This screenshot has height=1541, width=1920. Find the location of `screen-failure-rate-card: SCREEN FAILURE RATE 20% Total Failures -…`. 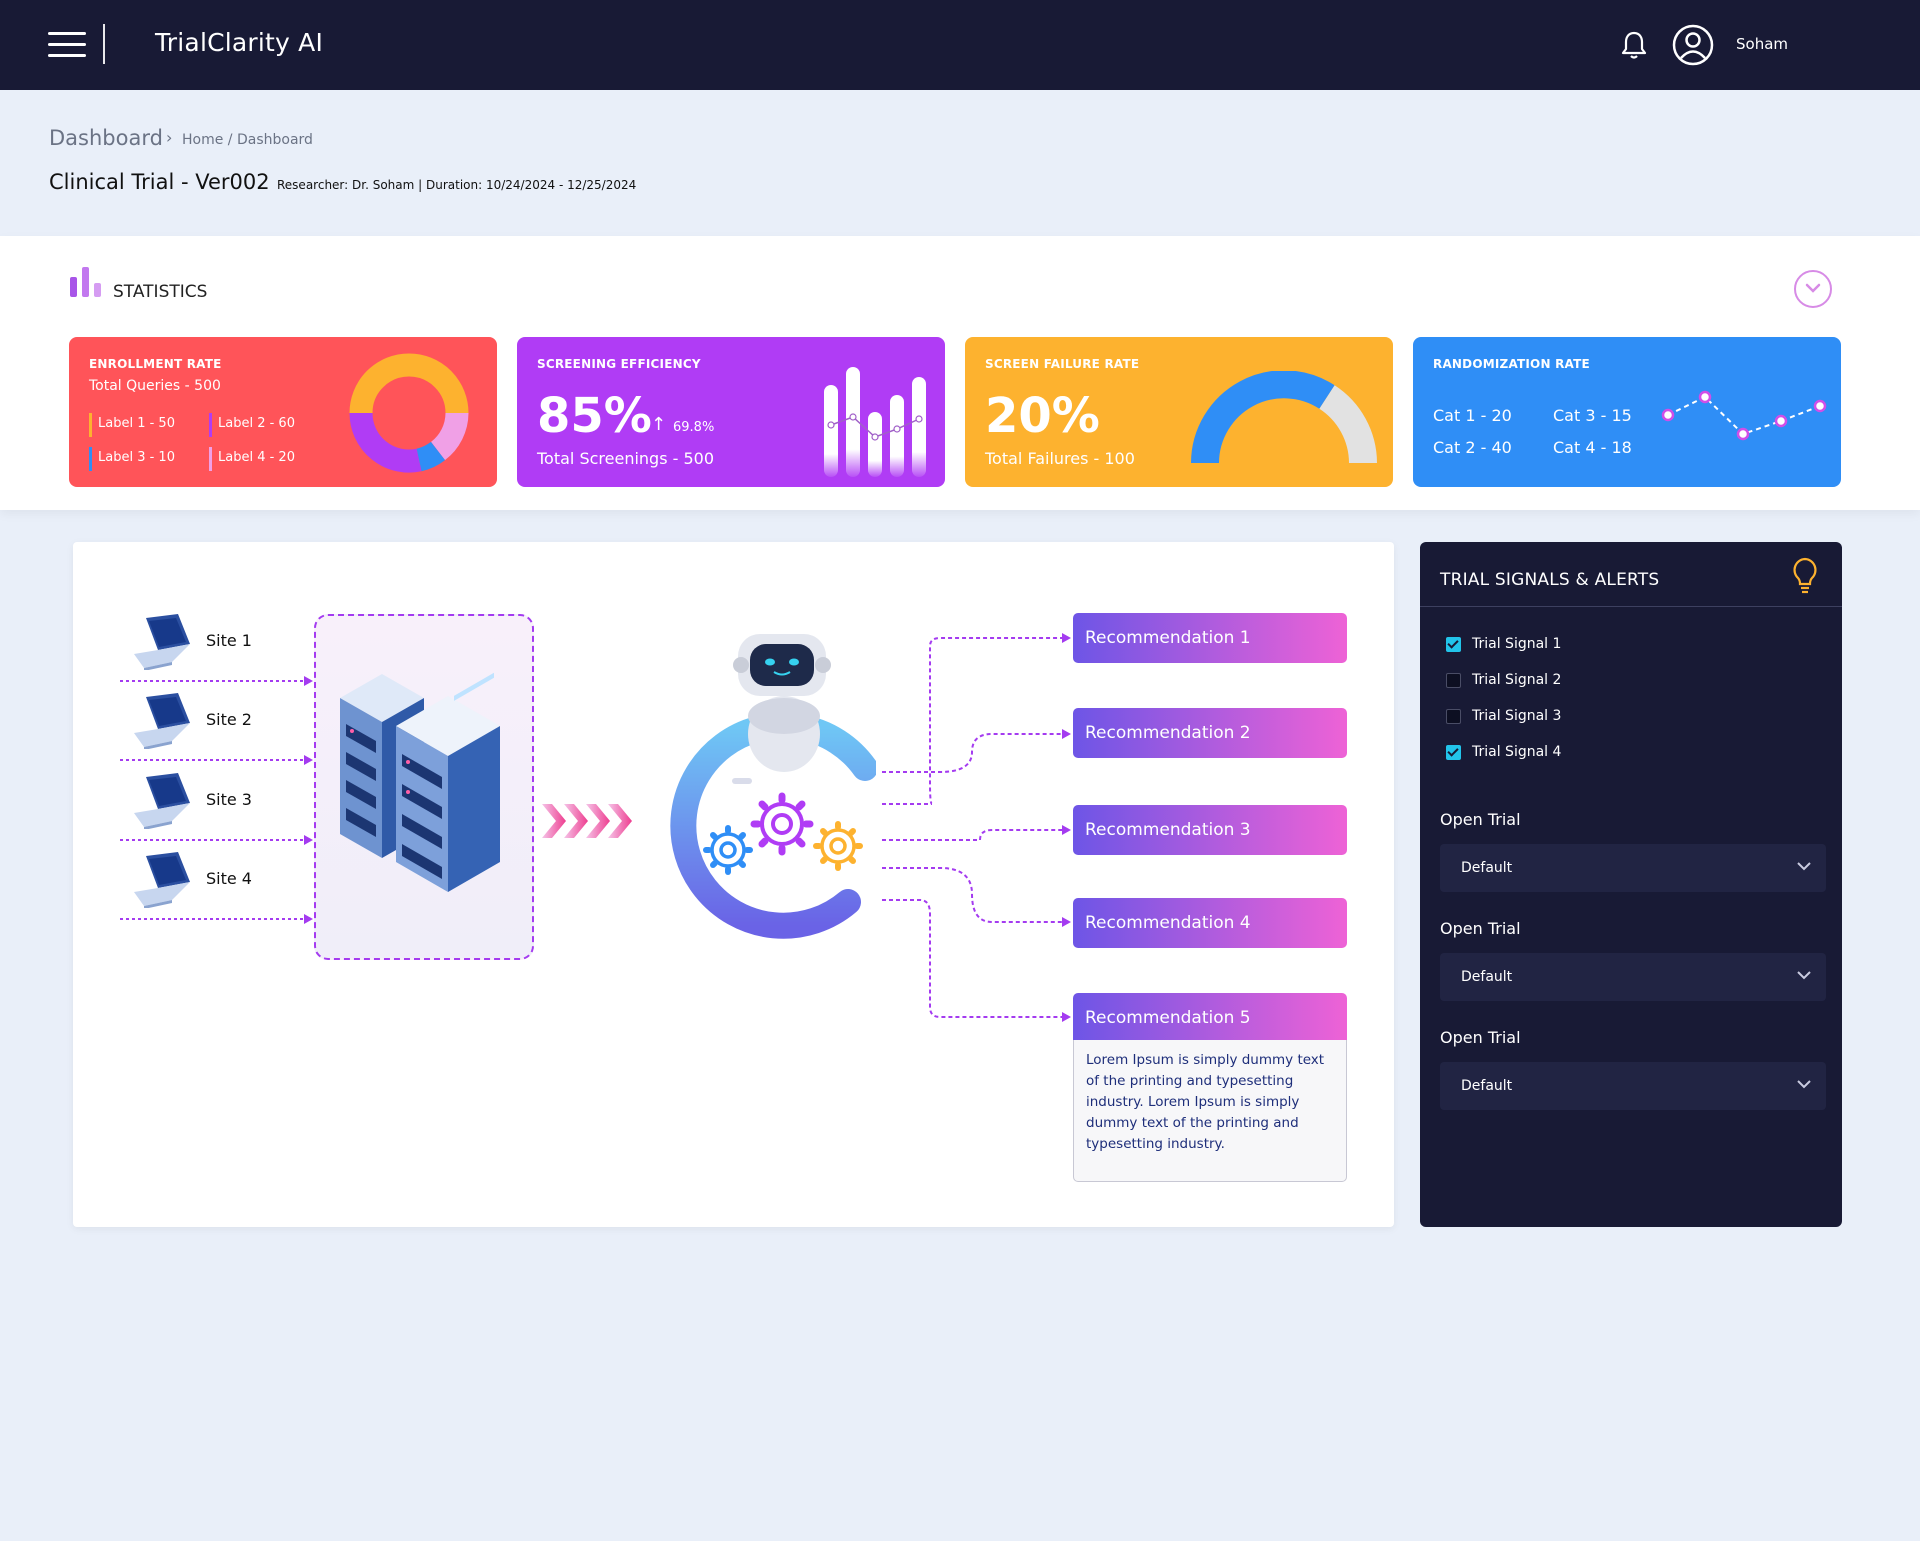

screen-failure-rate-card: SCREEN FAILURE RATE 20% Total Failures -… is located at coordinates (1179, 412).